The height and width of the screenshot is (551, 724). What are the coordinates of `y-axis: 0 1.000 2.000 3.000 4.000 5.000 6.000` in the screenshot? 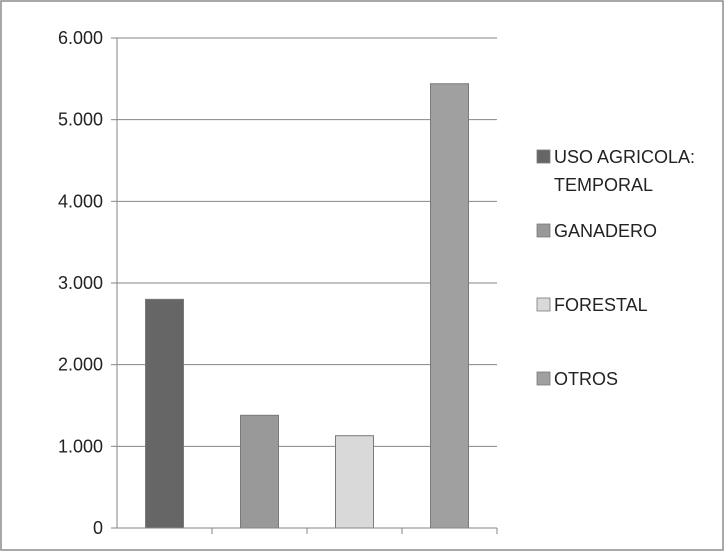 It's located at (88, 283).